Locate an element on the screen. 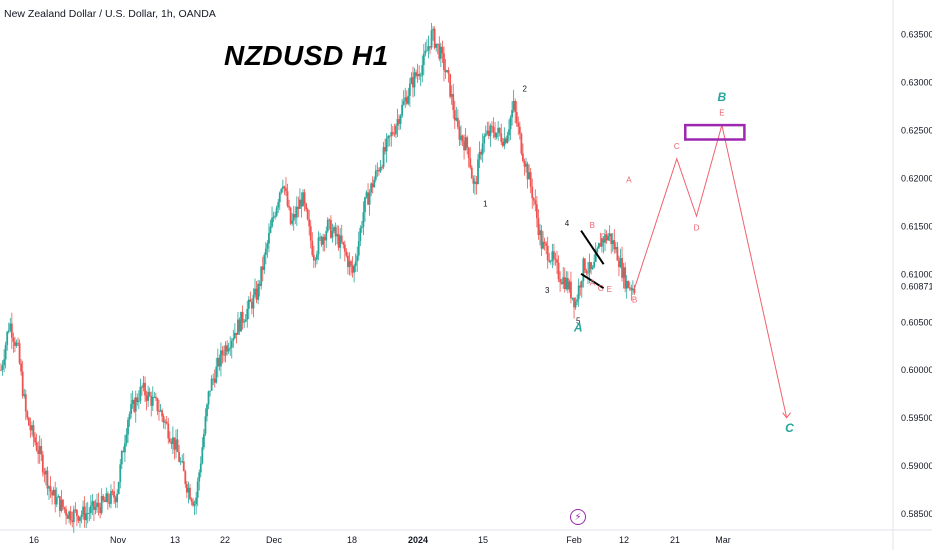 This screenshot has width=932, height=550. lightning-bolt-icon: ⚡ is located at coordinates (578, 517).